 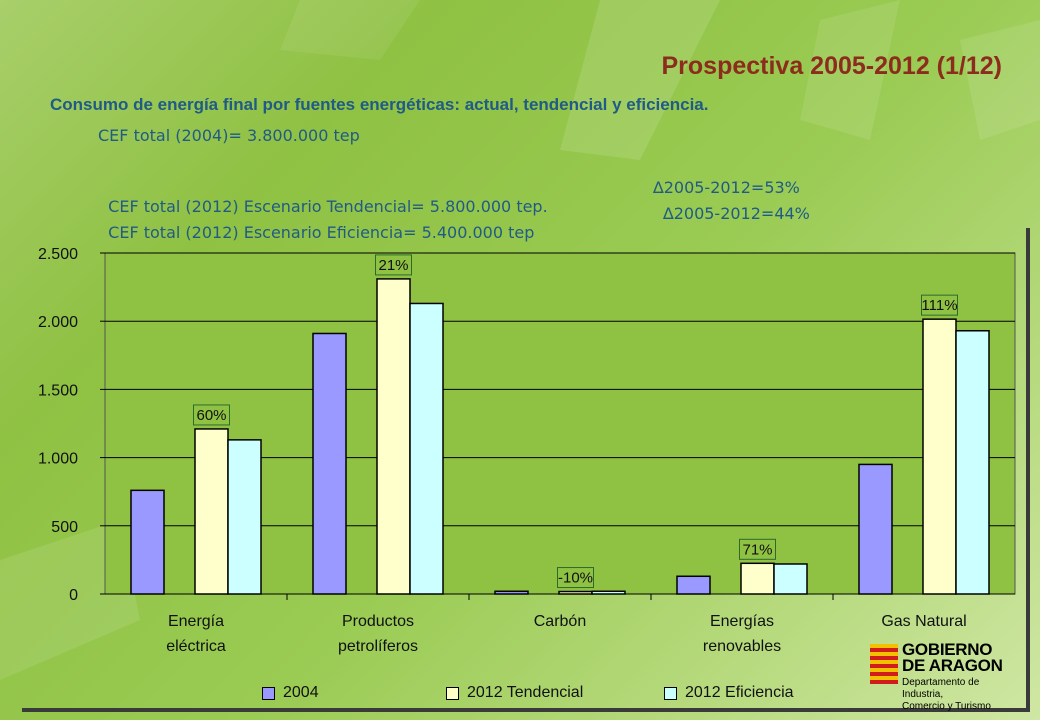 I want to click on legend-swatch-2004, so click(x=268, y=693).